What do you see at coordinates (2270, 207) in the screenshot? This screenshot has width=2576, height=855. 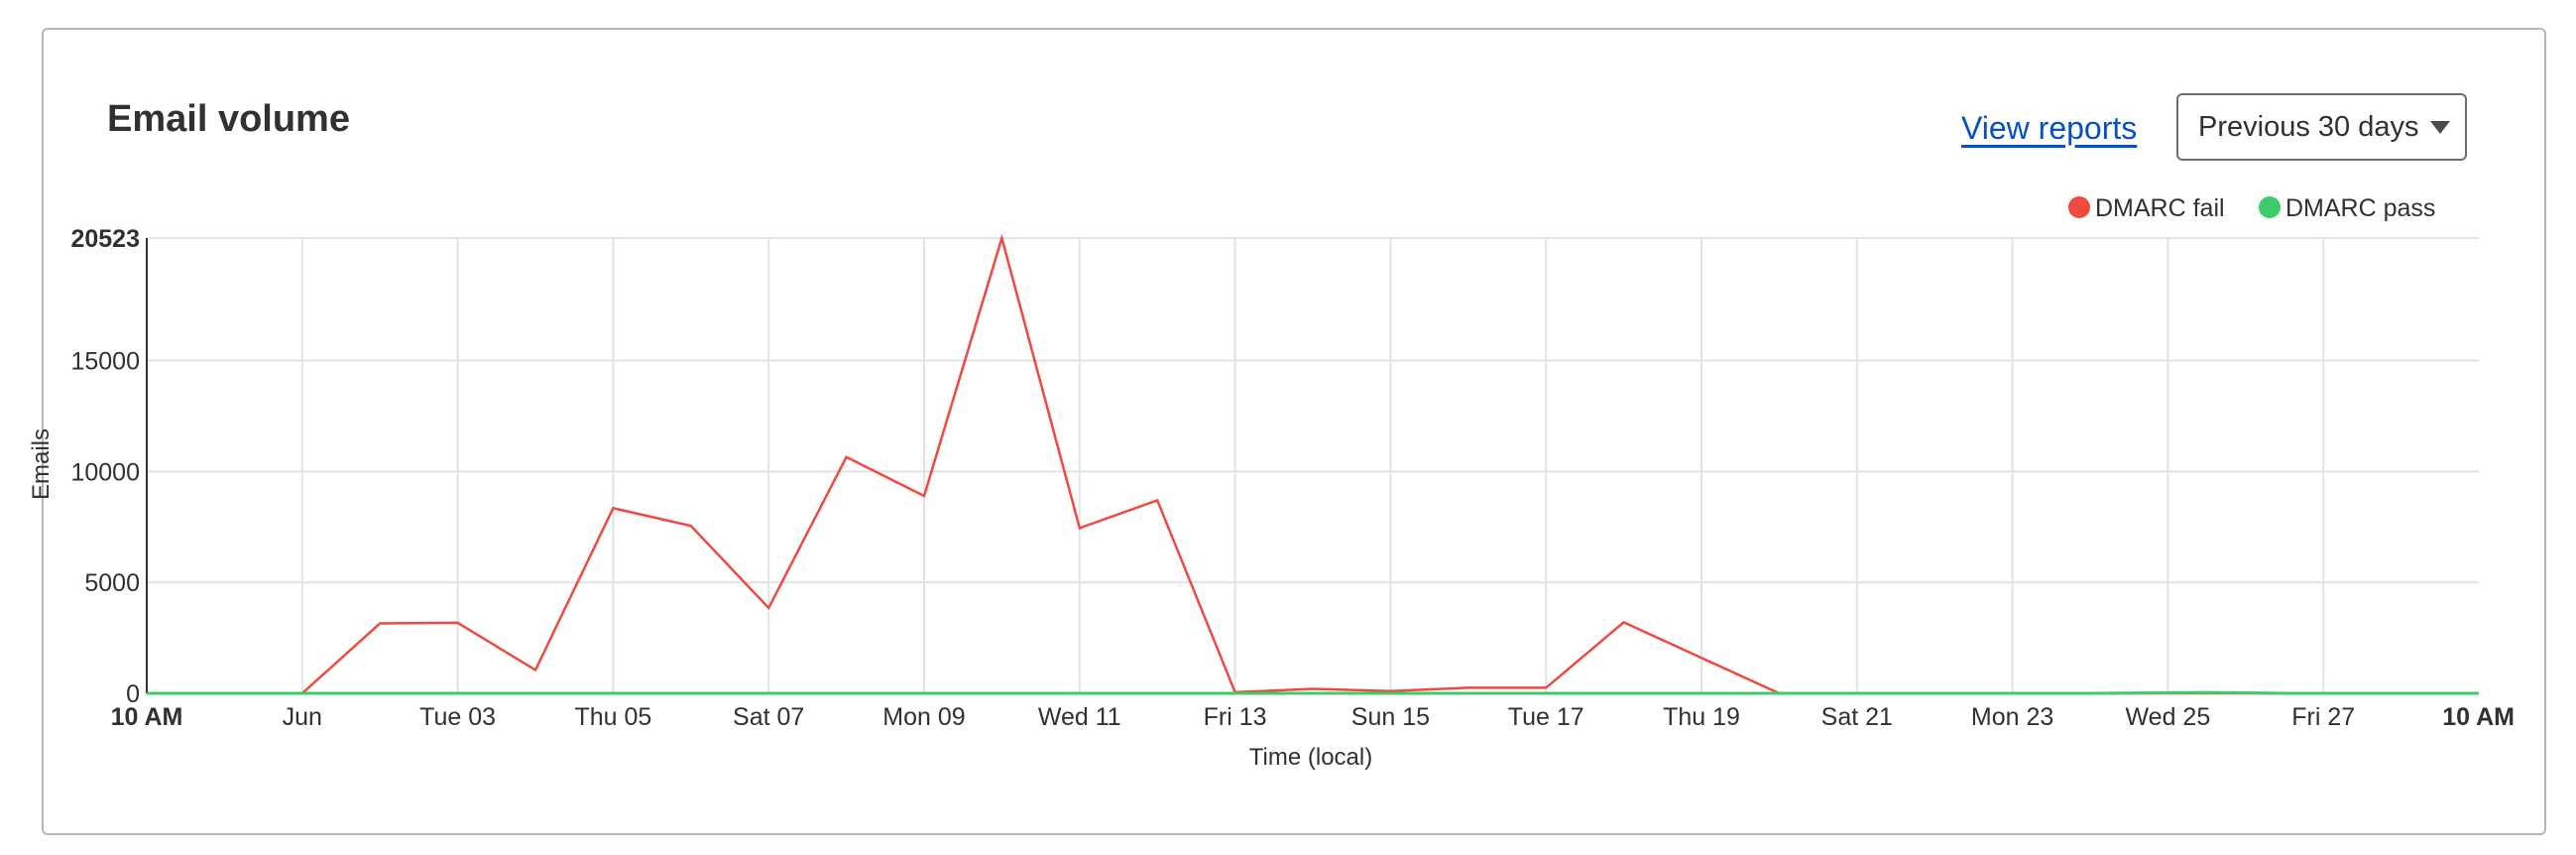 I see `legend-swatch-dmarc-pass` at bounding box center [2270, 207].